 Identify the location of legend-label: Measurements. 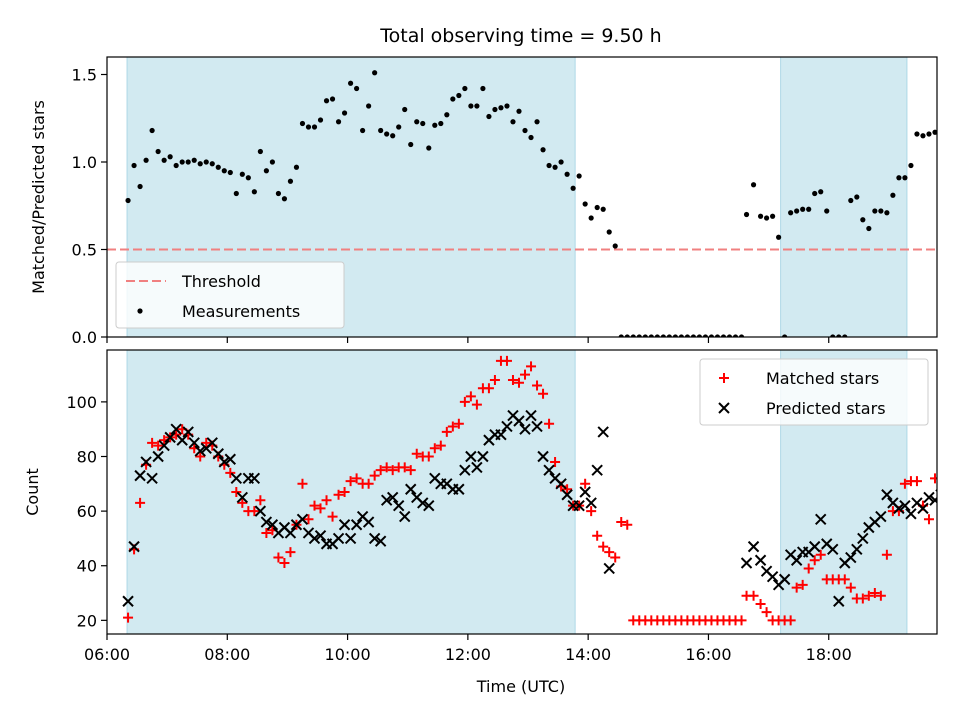
(241, 311).